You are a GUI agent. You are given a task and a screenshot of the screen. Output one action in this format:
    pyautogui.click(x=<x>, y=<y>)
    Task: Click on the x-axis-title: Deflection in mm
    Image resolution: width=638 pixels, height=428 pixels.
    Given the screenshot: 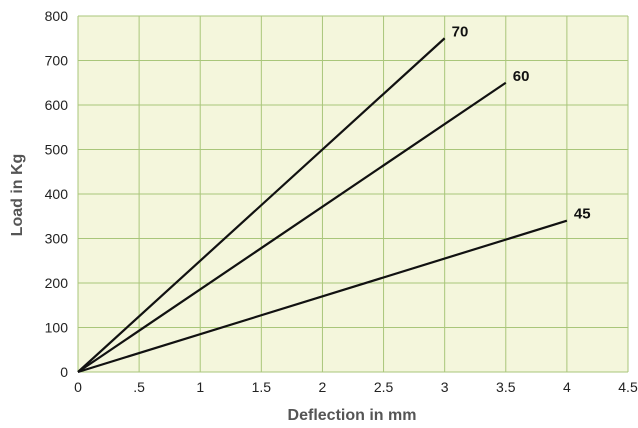 What is the action you would take?
    pyautogui.click(x=352, y=415)
    